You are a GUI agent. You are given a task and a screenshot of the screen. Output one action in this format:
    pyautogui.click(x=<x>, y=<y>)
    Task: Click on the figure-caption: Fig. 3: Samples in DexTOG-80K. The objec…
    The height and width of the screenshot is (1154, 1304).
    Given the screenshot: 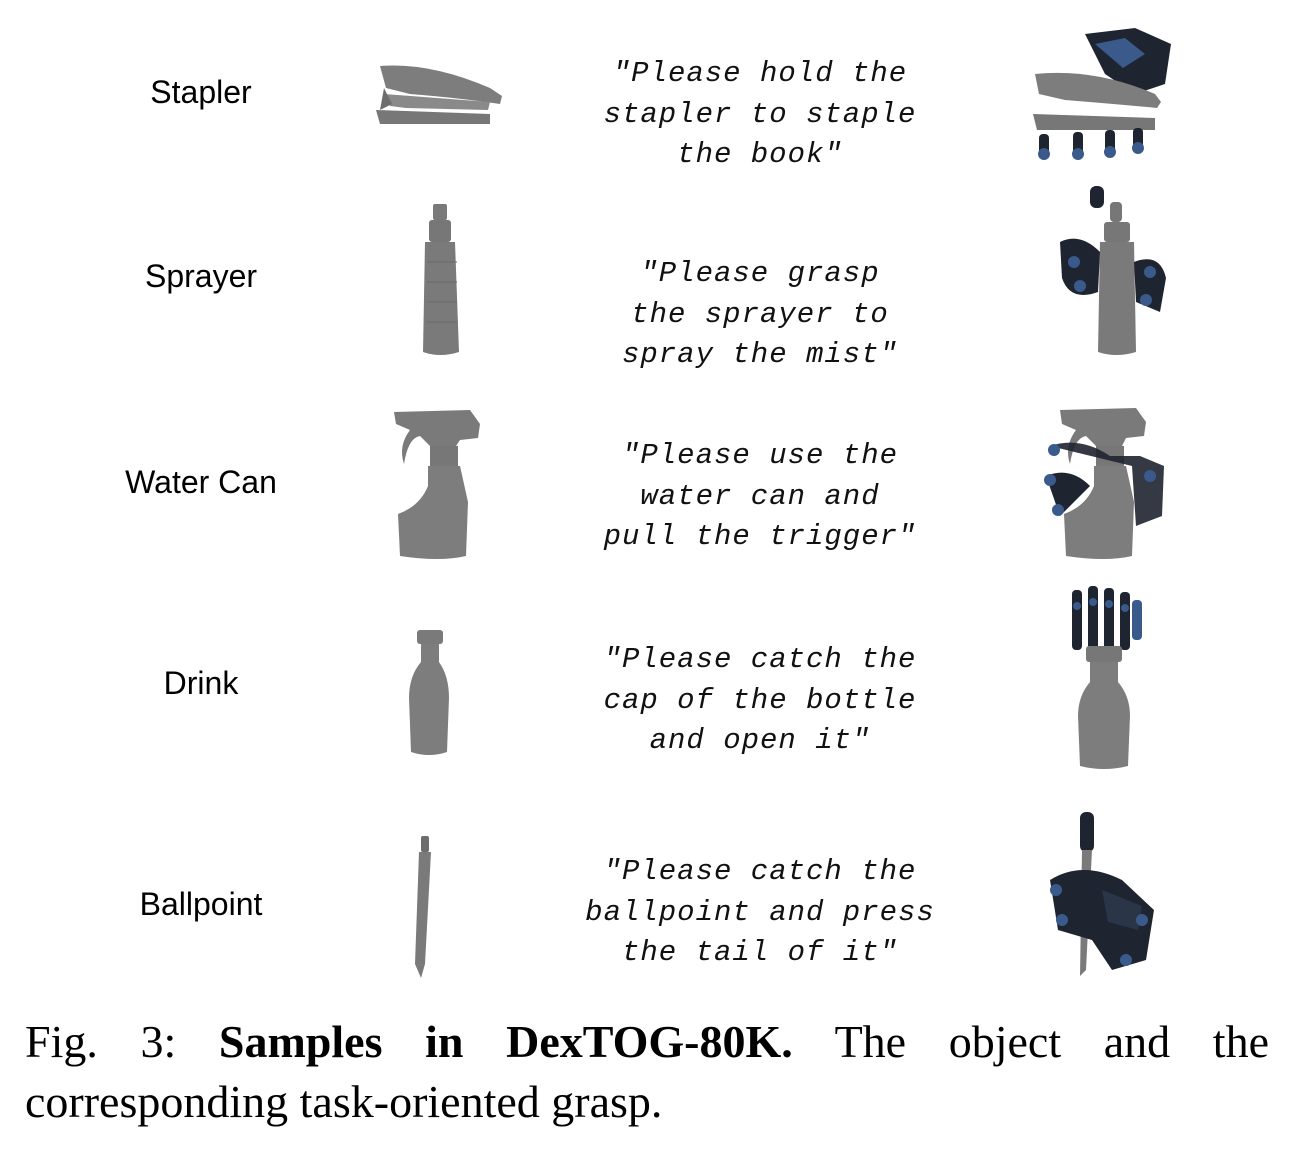 What is the action you would take?
    pyautogui.click(x=647, y=1072)
    